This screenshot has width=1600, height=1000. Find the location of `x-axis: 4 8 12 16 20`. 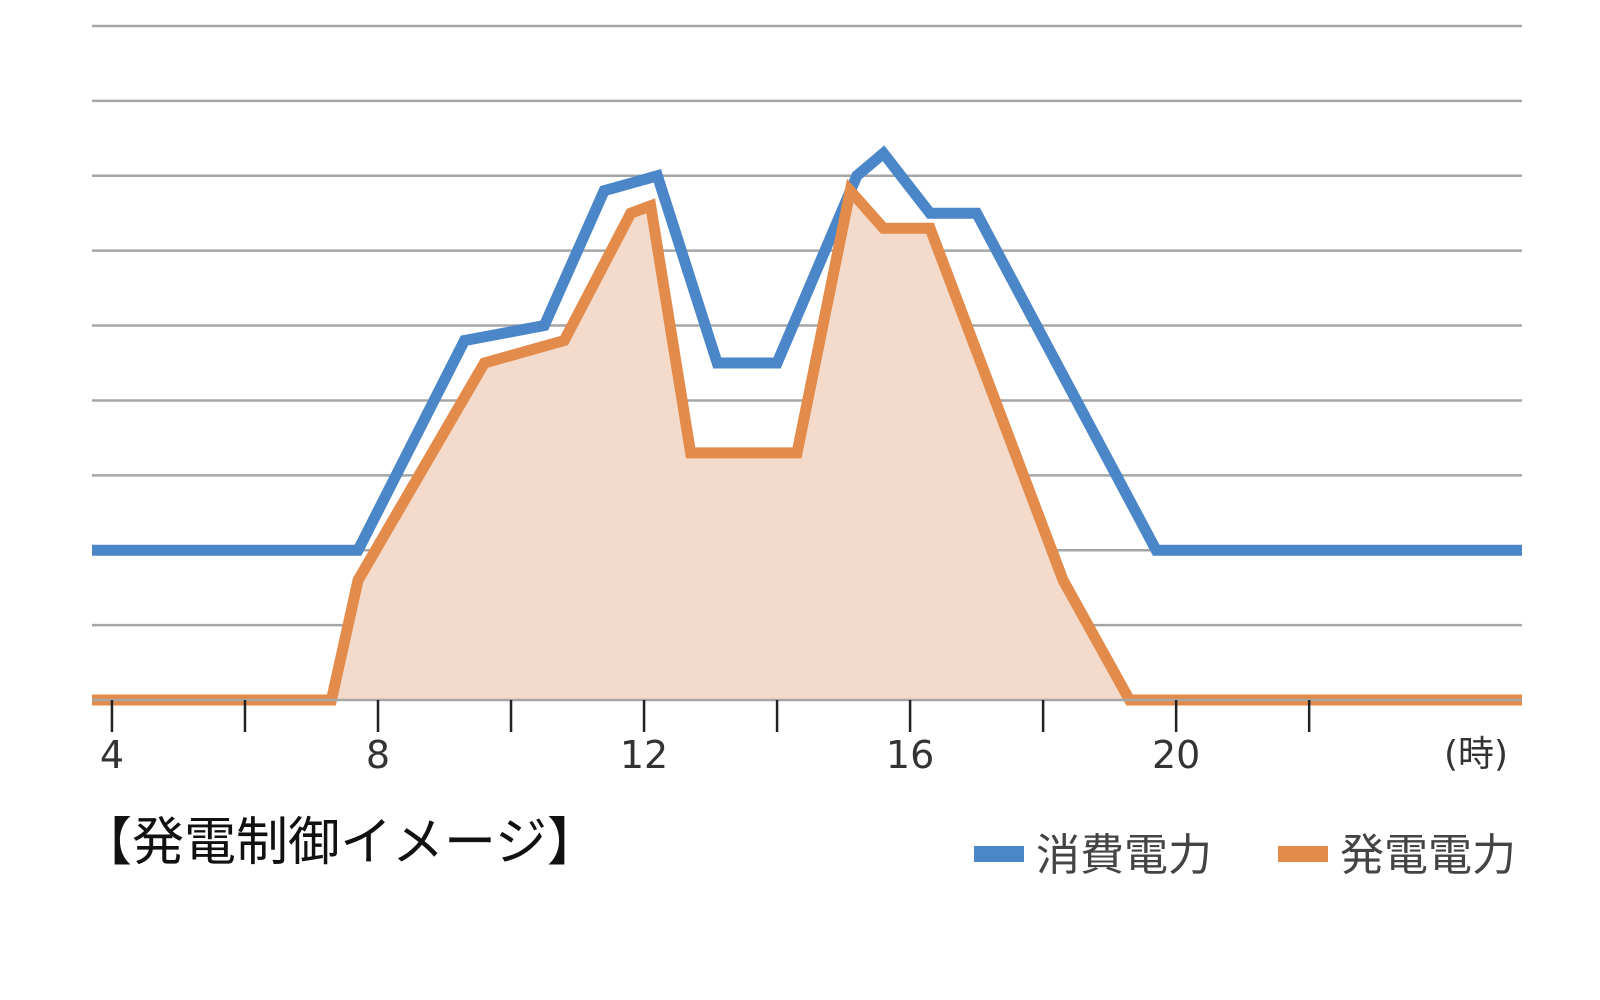

x-axis: 4 8 12 16 20 is located at coordinates (807, 737).